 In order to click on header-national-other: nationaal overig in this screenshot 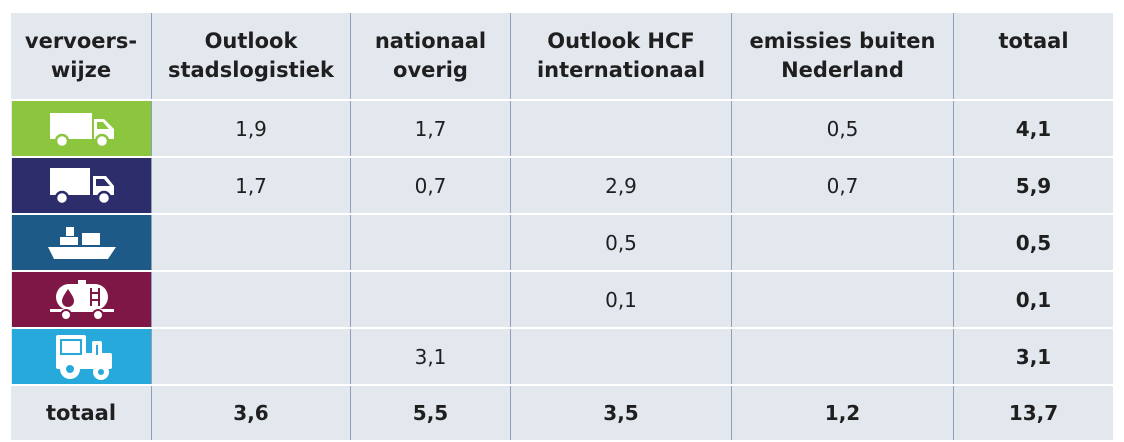, I will do `click(430, 56)`.